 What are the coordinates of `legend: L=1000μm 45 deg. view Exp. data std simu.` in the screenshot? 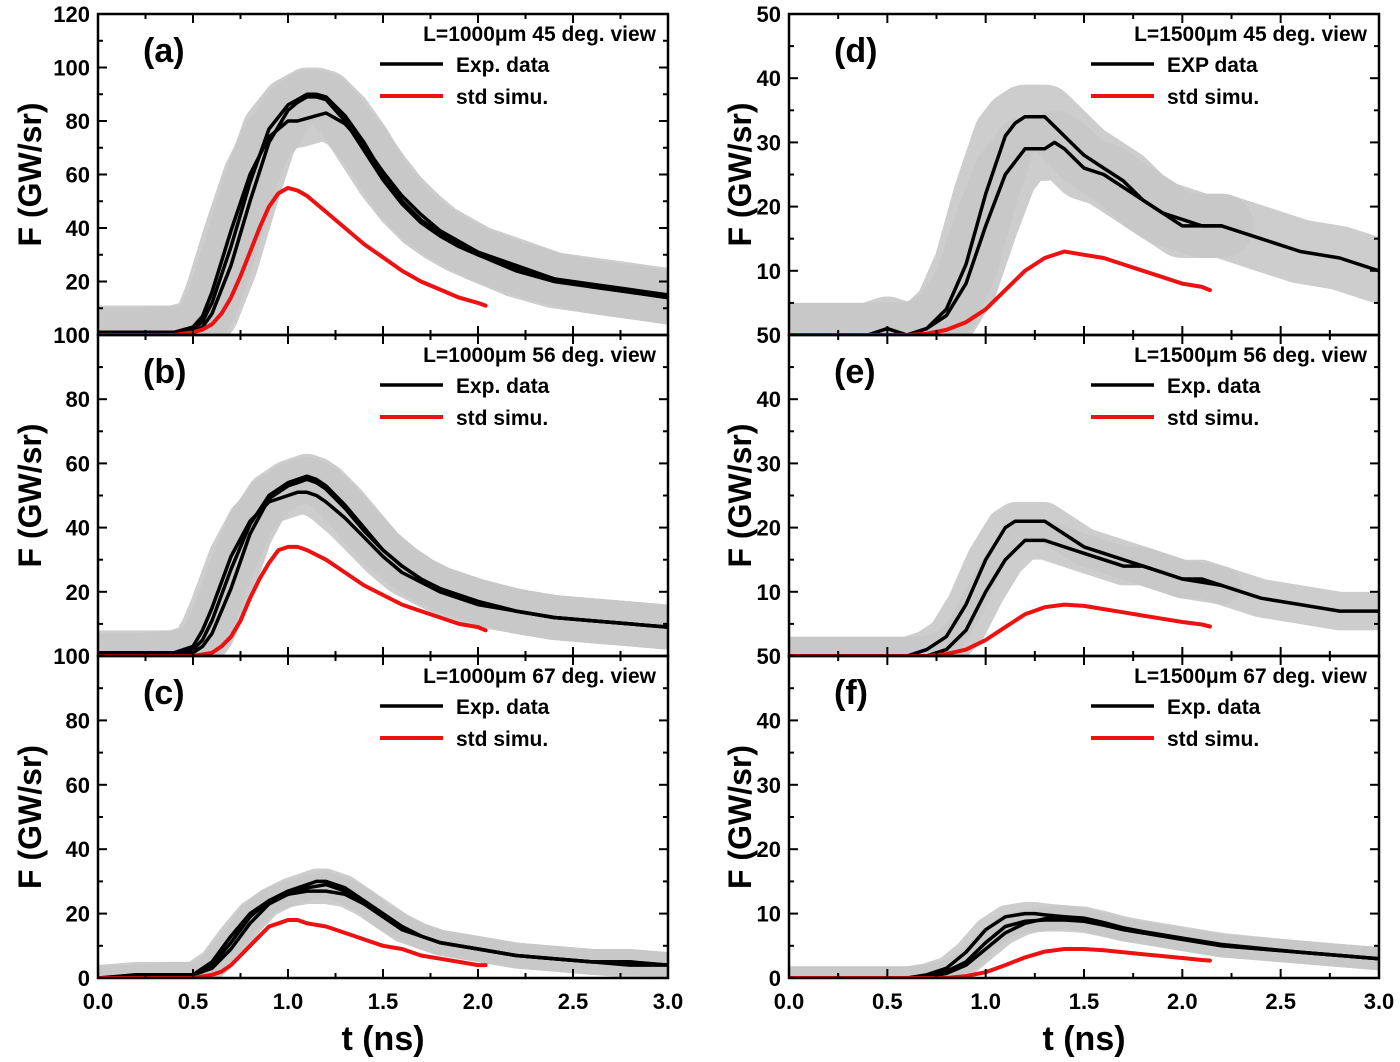 It's located at (518, 66).